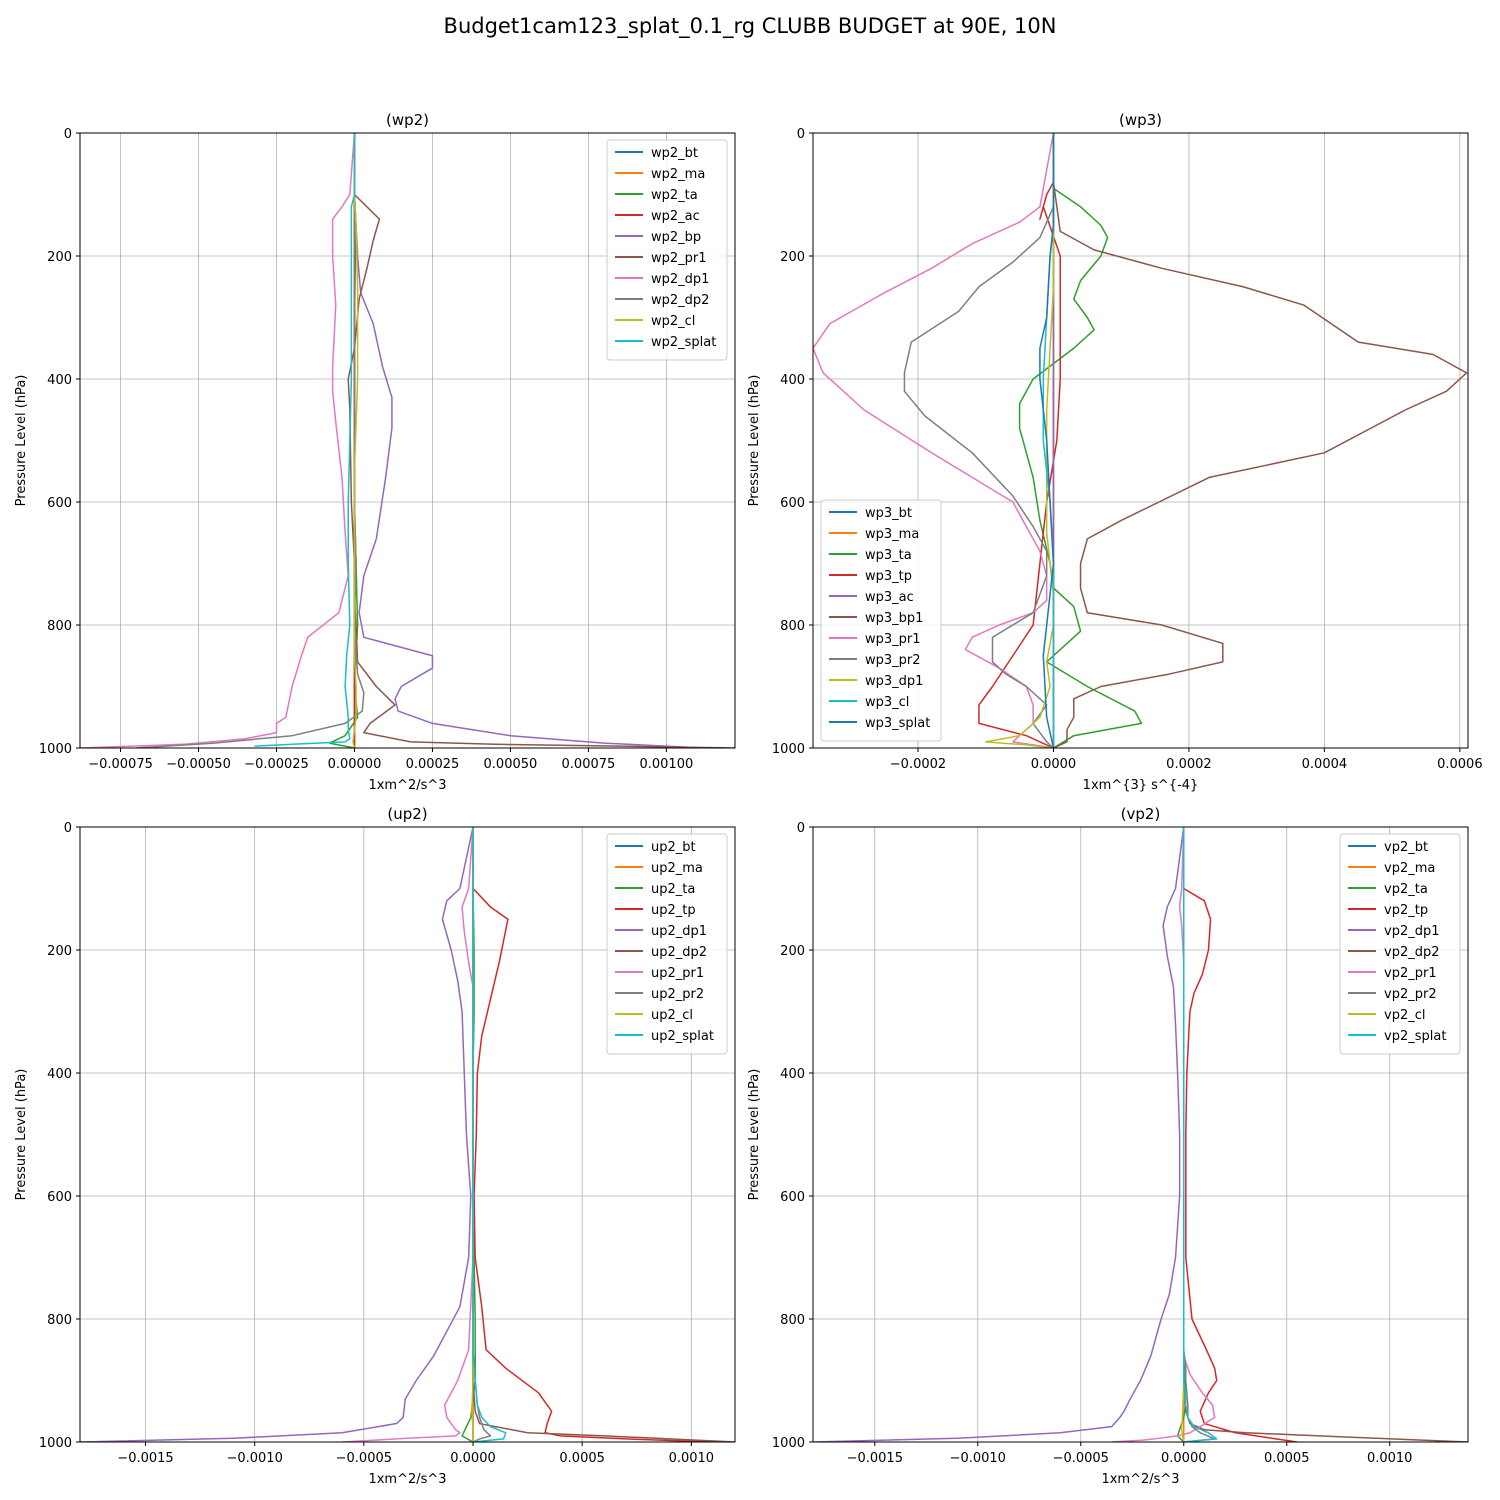  What do you see at coordinates (673, 889) in the screenshot?
I see `legend-label: up2_ta` at bounding box center [673, 889].